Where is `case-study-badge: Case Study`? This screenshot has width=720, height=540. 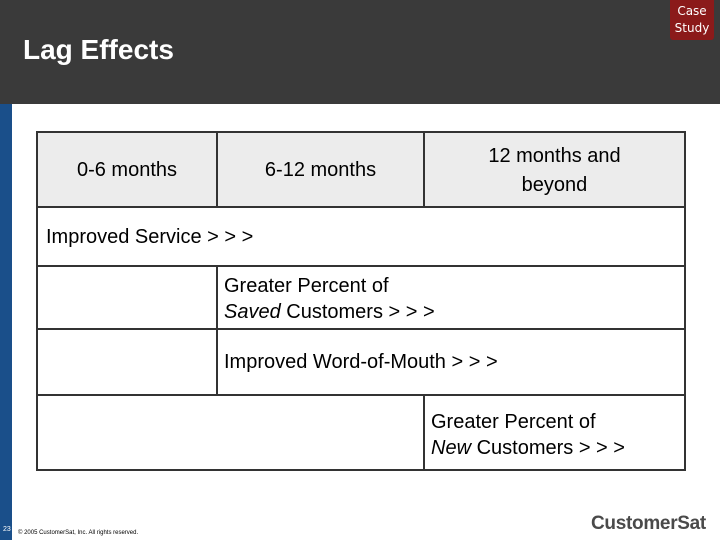 case-study-badge: Case Study is located at coordinates (692, 20).